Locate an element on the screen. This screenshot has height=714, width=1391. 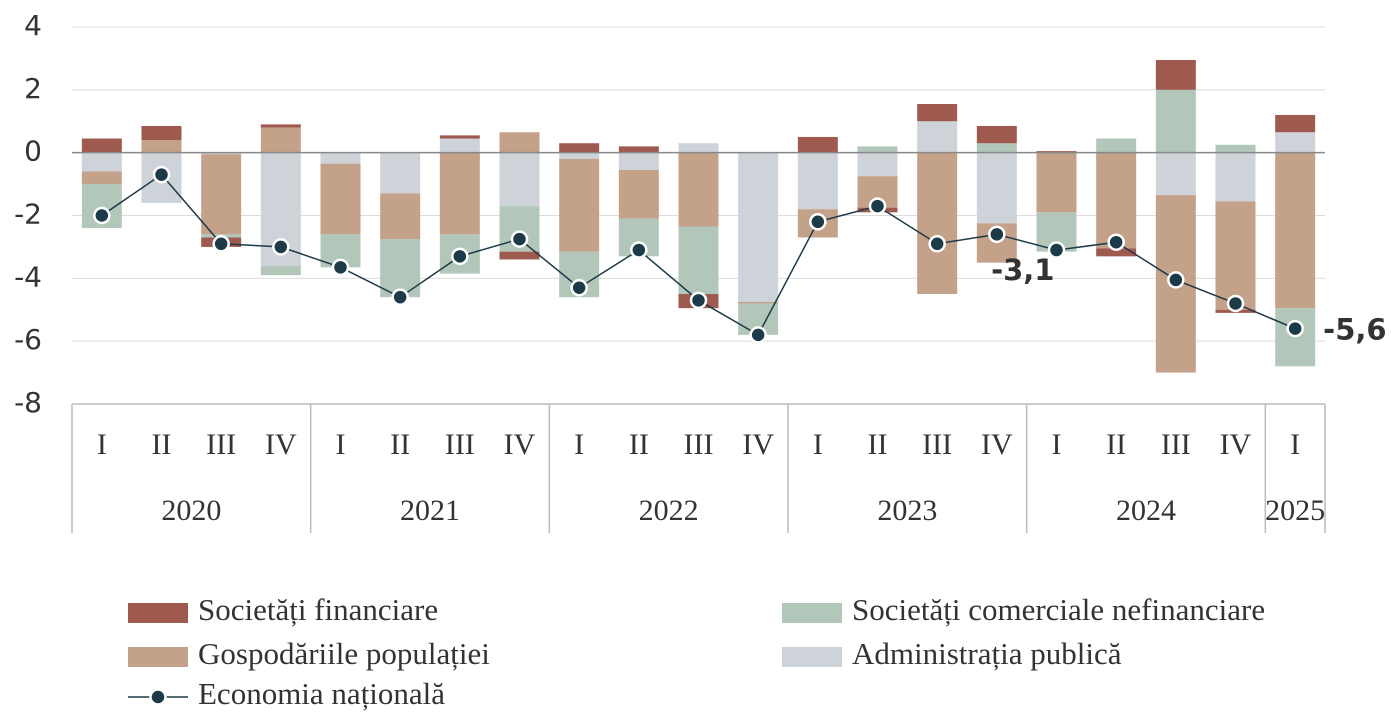
legend-label: Administrația publică is located at coordinates (987, 653).